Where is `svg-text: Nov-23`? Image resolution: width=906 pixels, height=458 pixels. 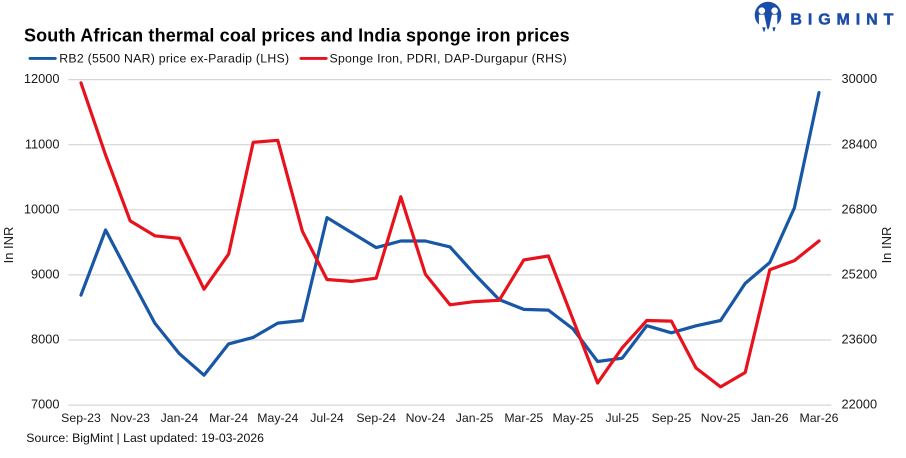 svg-text: Nov-23 is located at coordinates (130, 418).